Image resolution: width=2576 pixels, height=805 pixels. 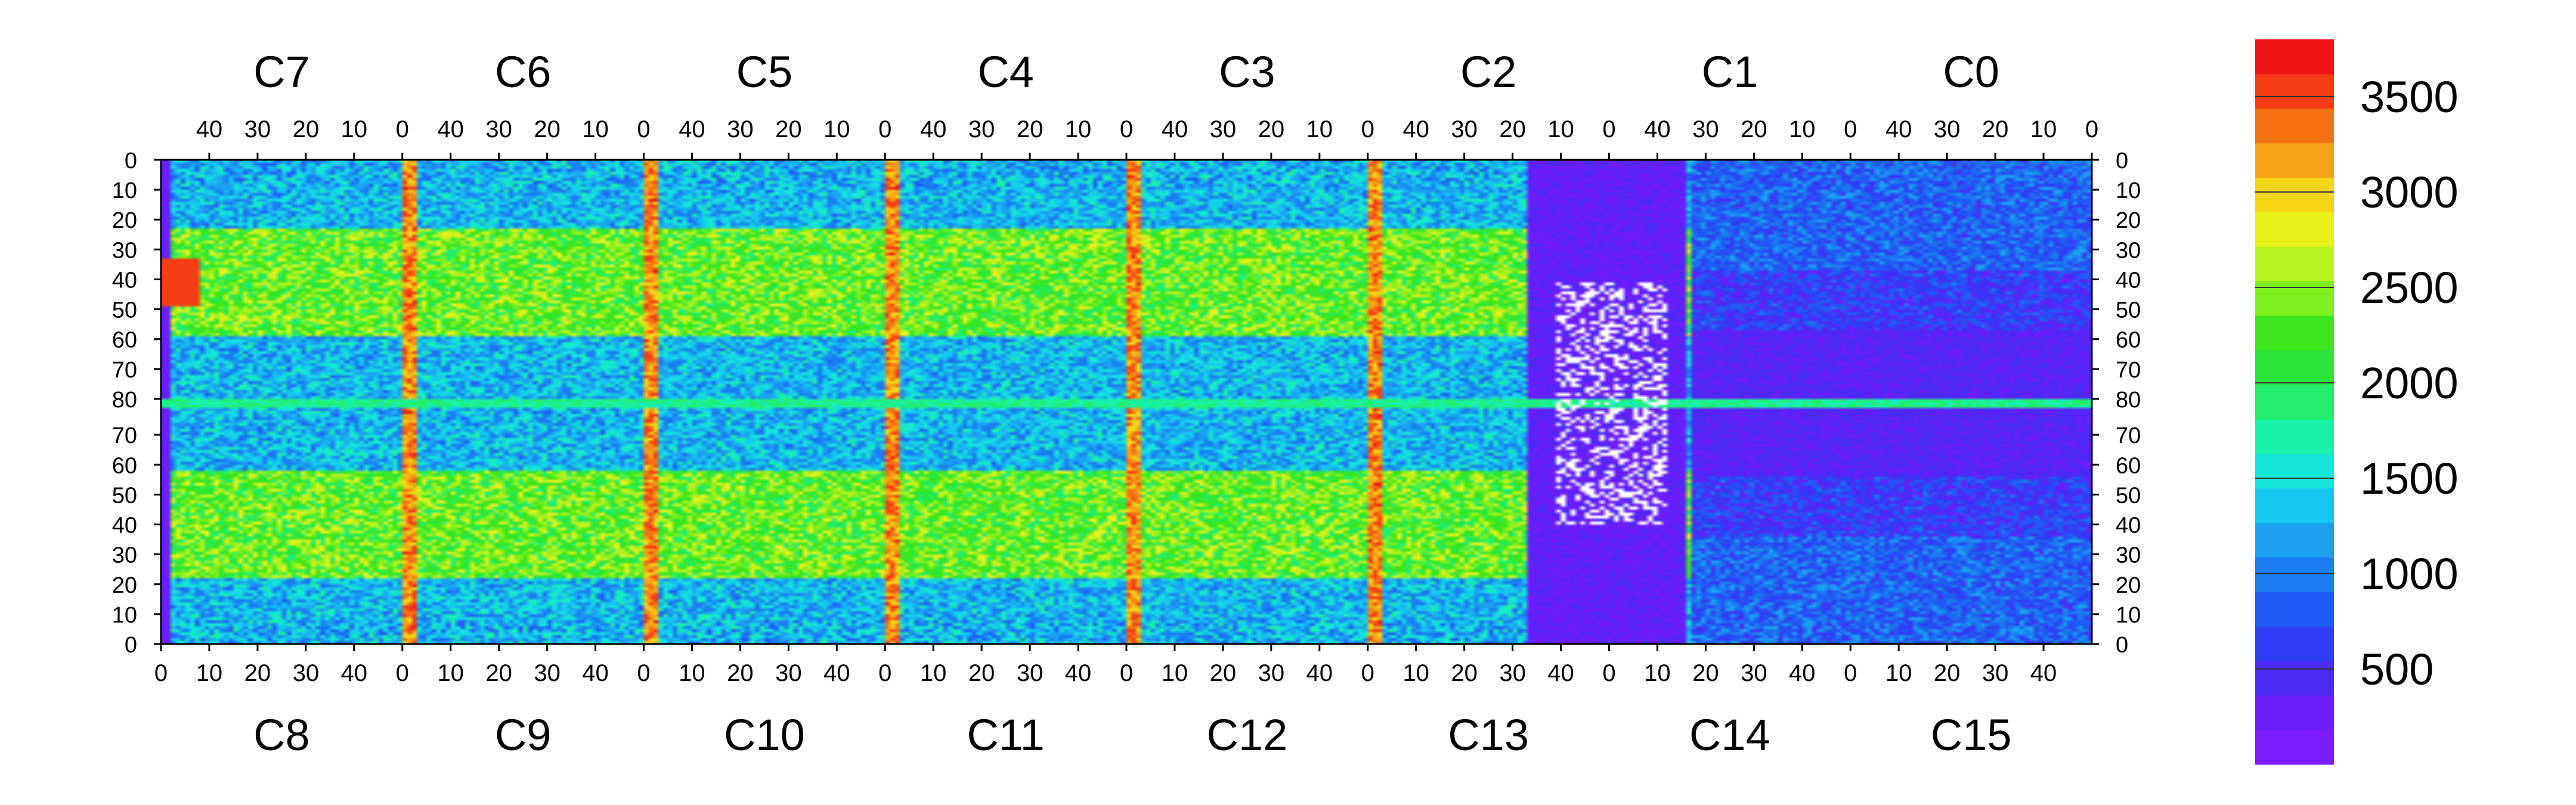 I want to click on colorbar-tick-label: 500, so click(x=2396, y=669).